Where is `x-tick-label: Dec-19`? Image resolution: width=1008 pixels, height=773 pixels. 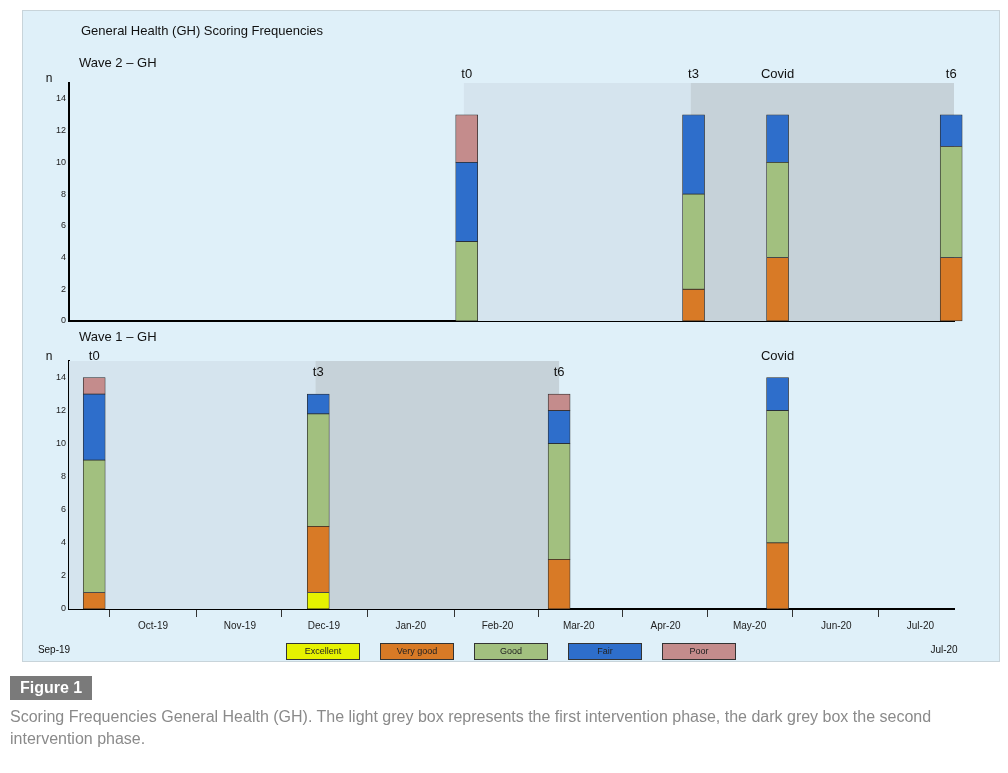
x-tick-label: Dec-19 is located at coordinates (324, 625).